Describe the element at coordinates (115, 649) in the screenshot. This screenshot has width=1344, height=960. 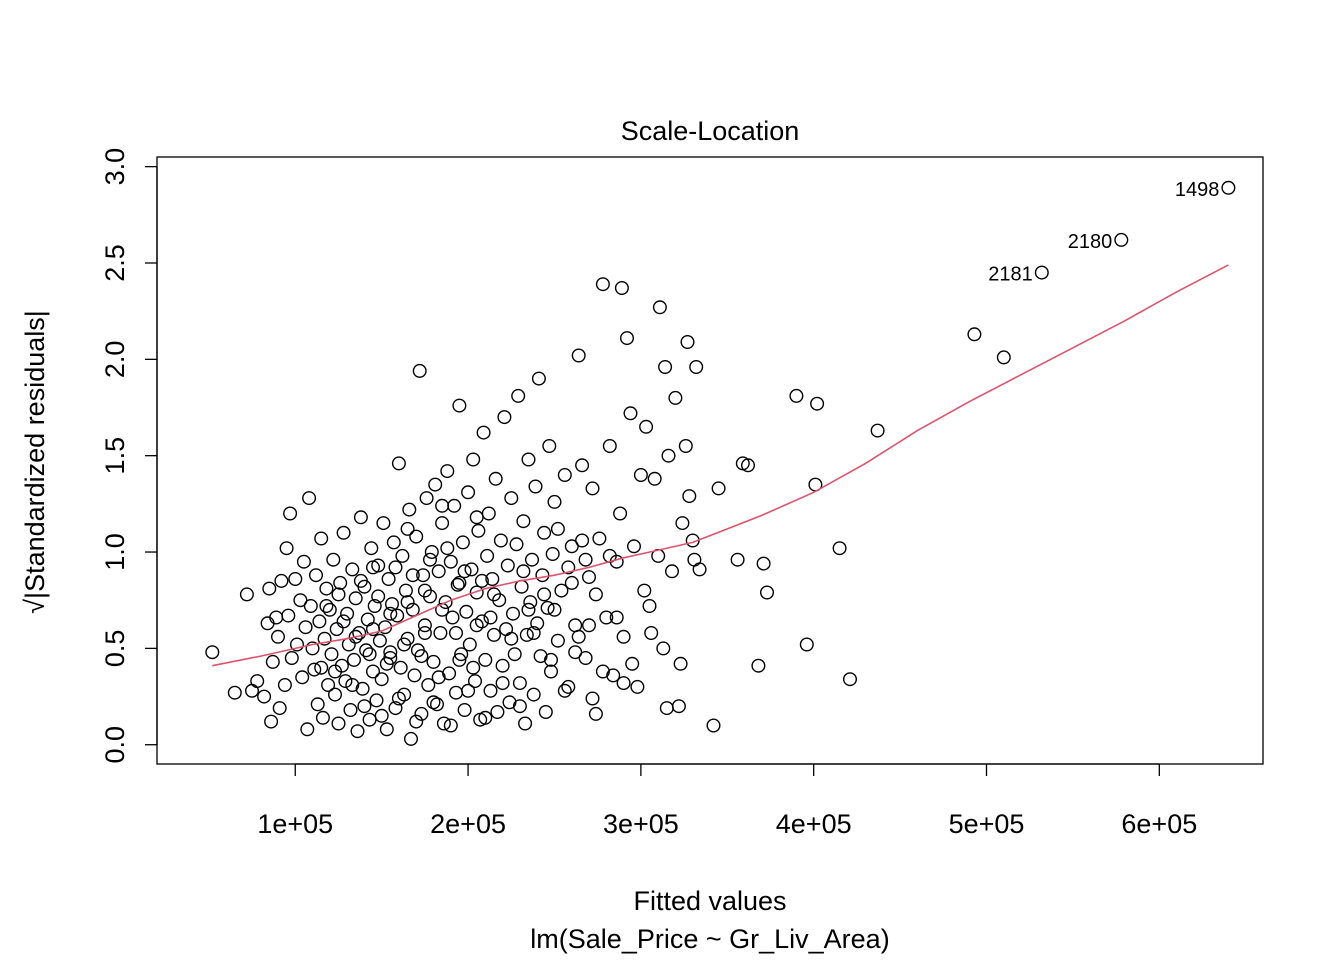
I see `y-tick-label: 0.5` at that location.